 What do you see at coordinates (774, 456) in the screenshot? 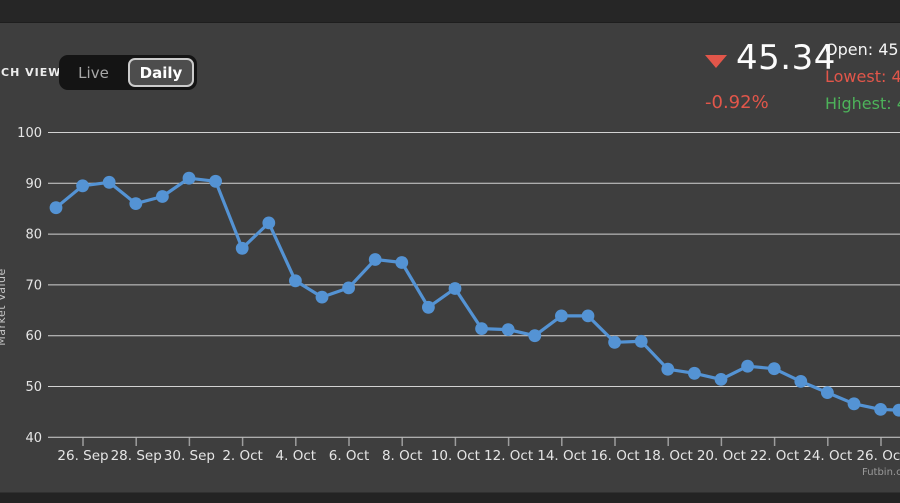
I see `x-axis-tick-label: 22. Oct` at bounding box center [774, 456].